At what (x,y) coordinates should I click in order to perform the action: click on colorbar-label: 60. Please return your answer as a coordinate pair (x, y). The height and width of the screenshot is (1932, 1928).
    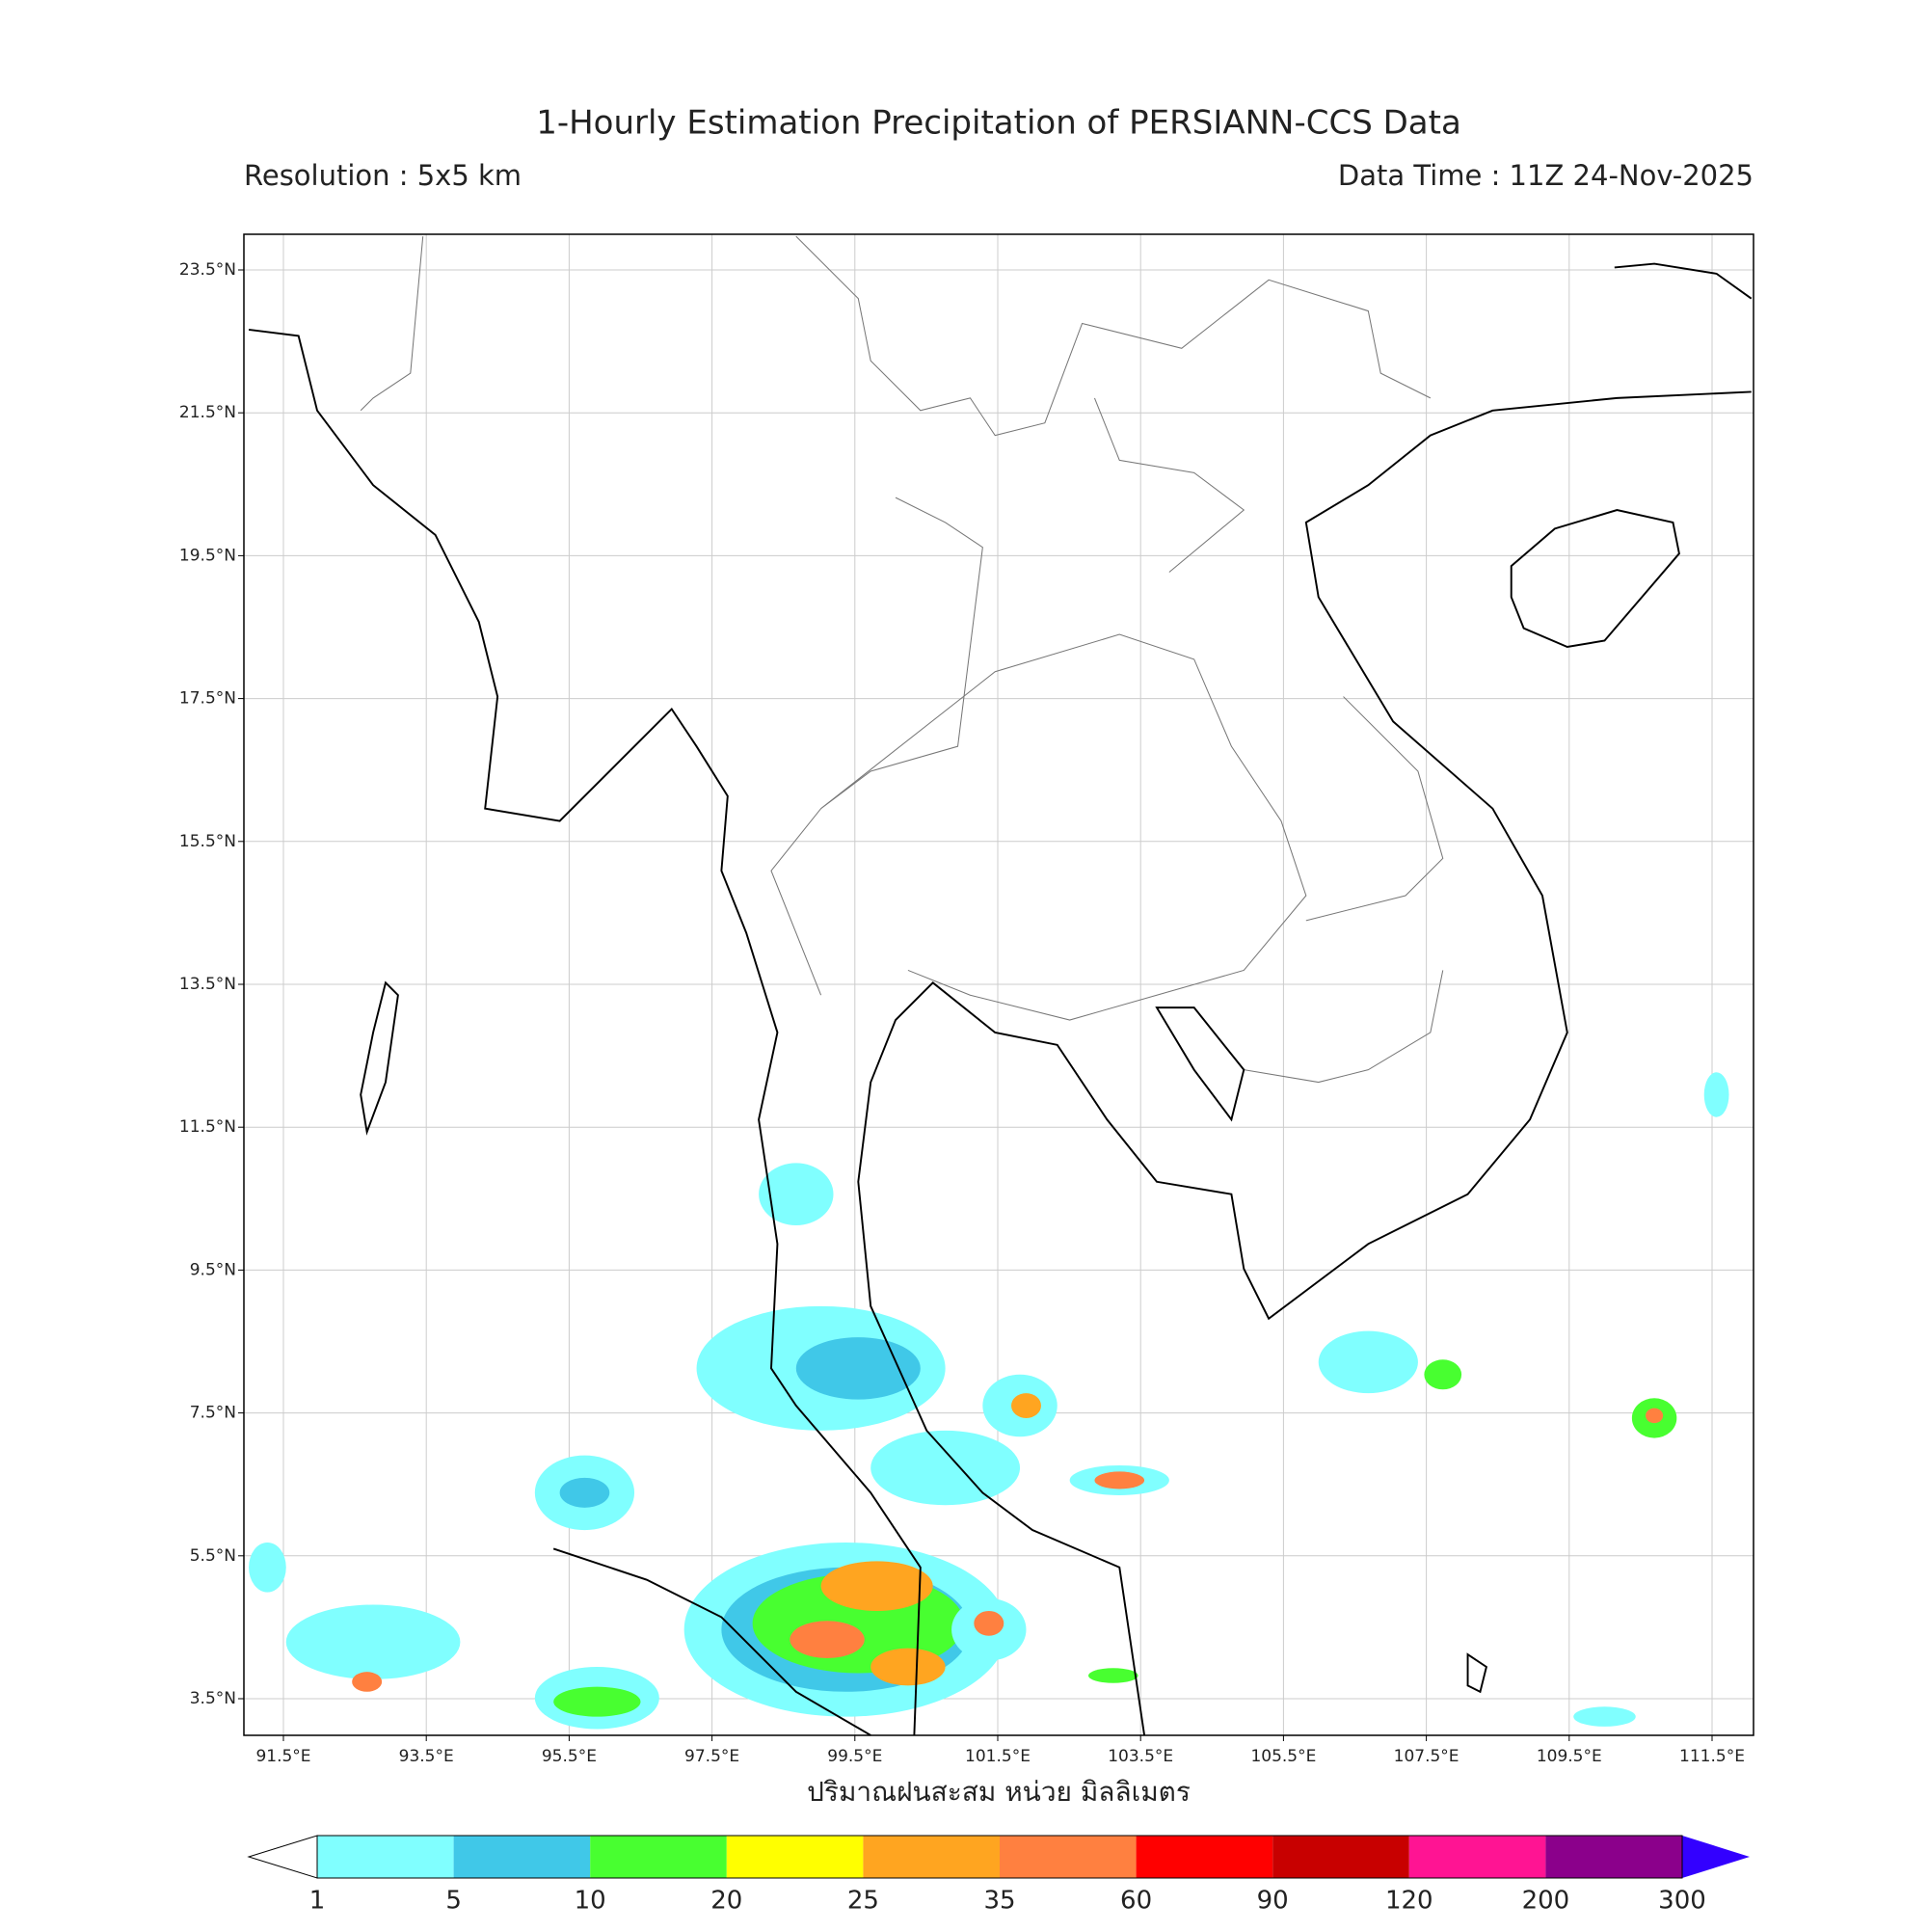
    Looking at the image, I should click on (1136, 1902).